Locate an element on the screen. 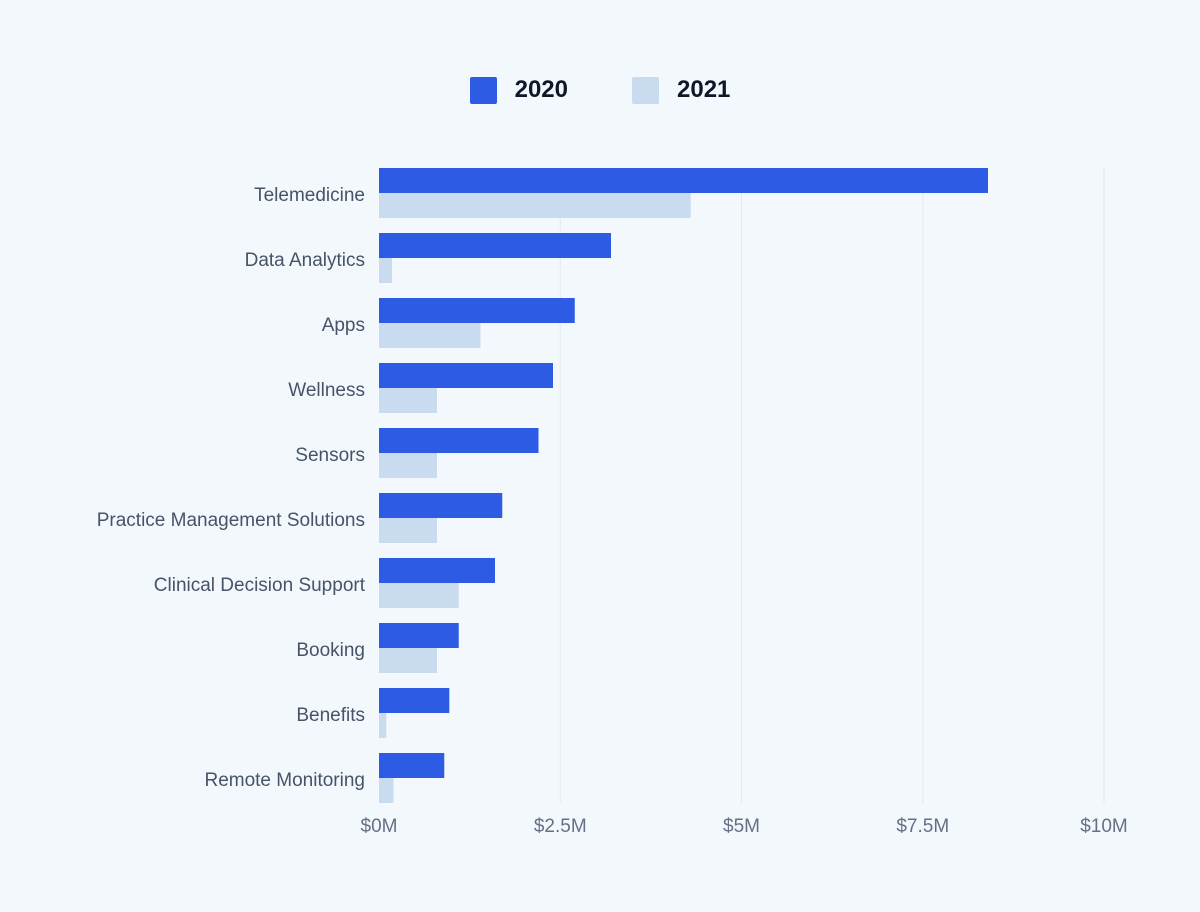 This screenshot has width=1200, height=912. category-label: Clinical Decision Support is located at coordinates (260, 585).